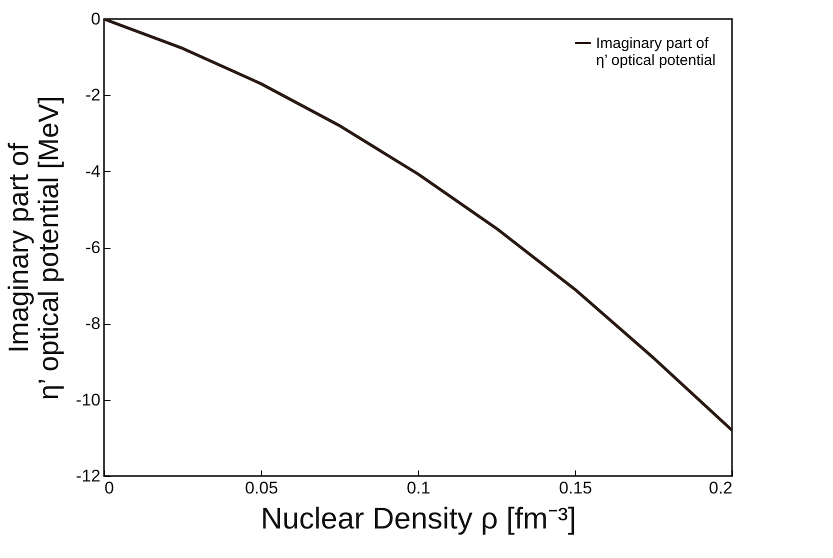 Image resolution: width=833 pixels, height=558 pixels. I want to click on x-axis-title: Nuclear Density ρ [fm⁻³], so click(418, 519).